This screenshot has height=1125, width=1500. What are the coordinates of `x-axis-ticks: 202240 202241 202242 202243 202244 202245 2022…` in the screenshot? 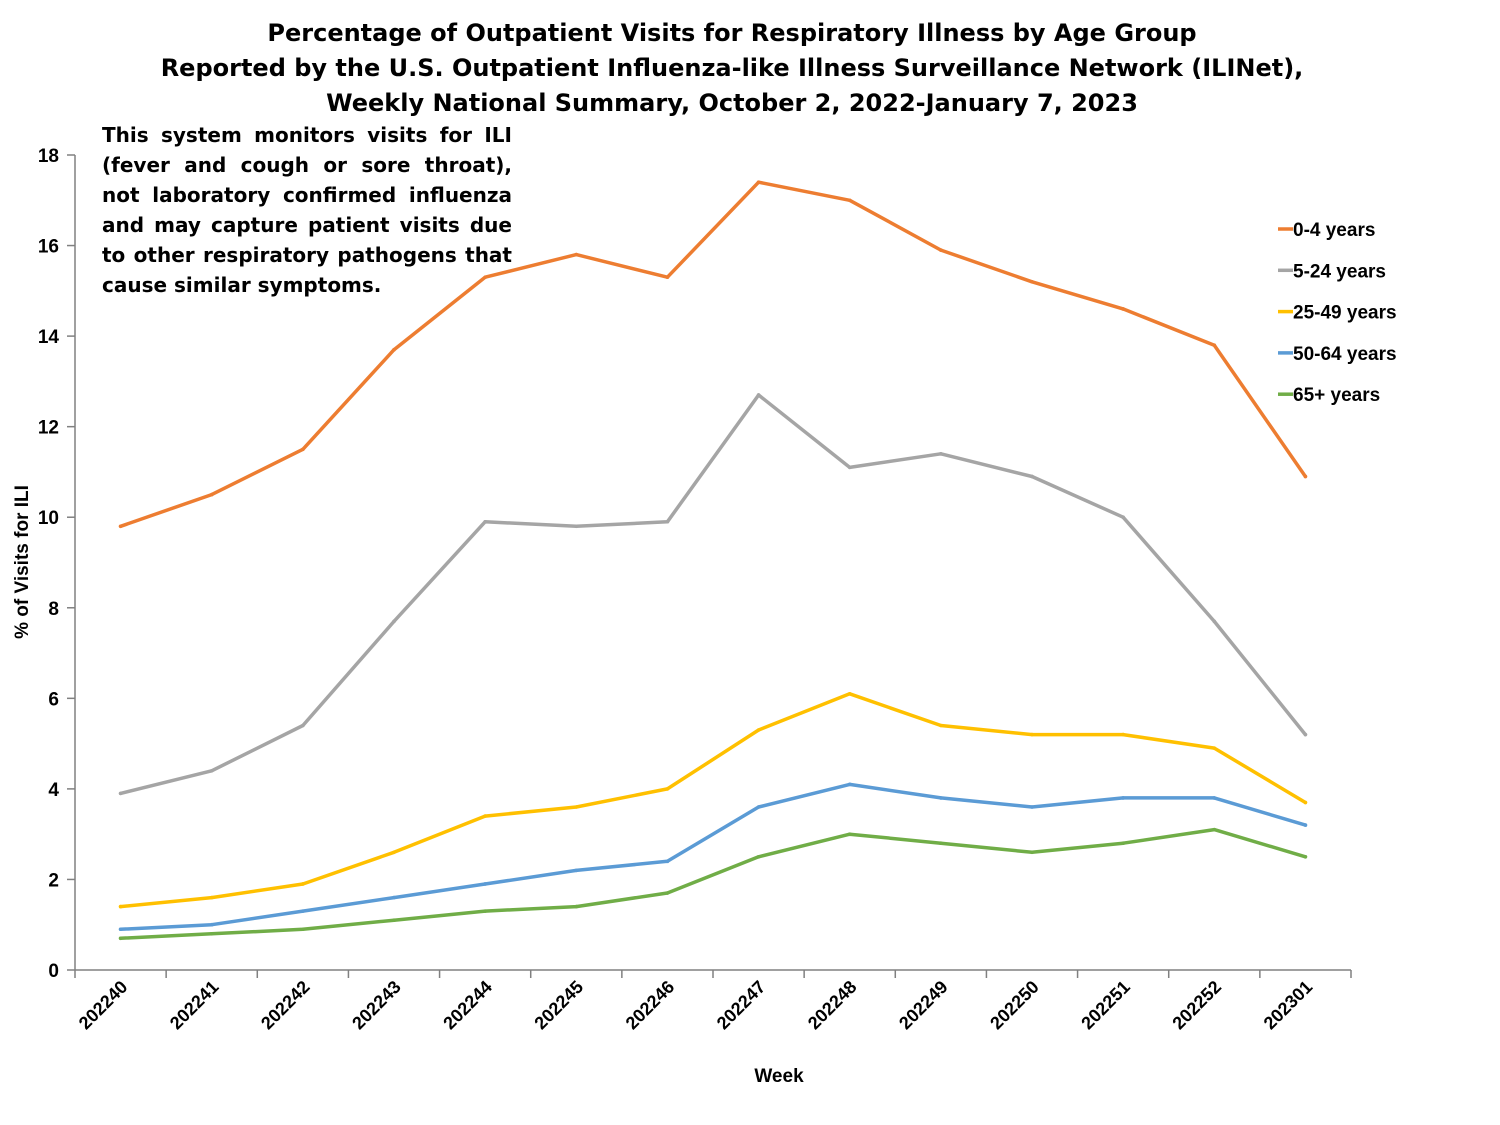 It's located at (713, 1002).